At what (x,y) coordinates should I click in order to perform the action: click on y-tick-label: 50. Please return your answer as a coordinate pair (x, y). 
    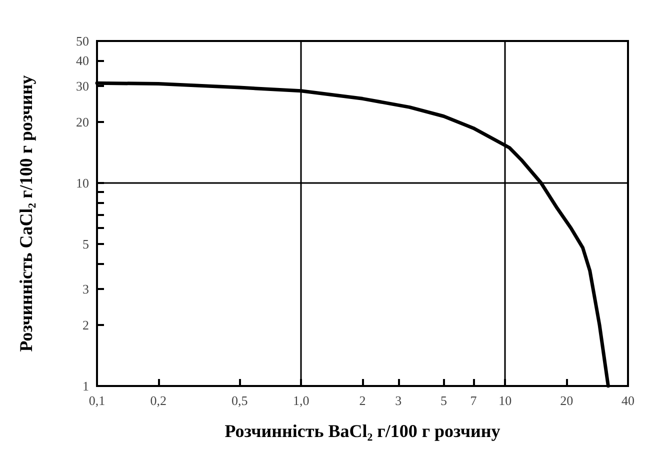
    Looking at the image, I should click on (82, 41).